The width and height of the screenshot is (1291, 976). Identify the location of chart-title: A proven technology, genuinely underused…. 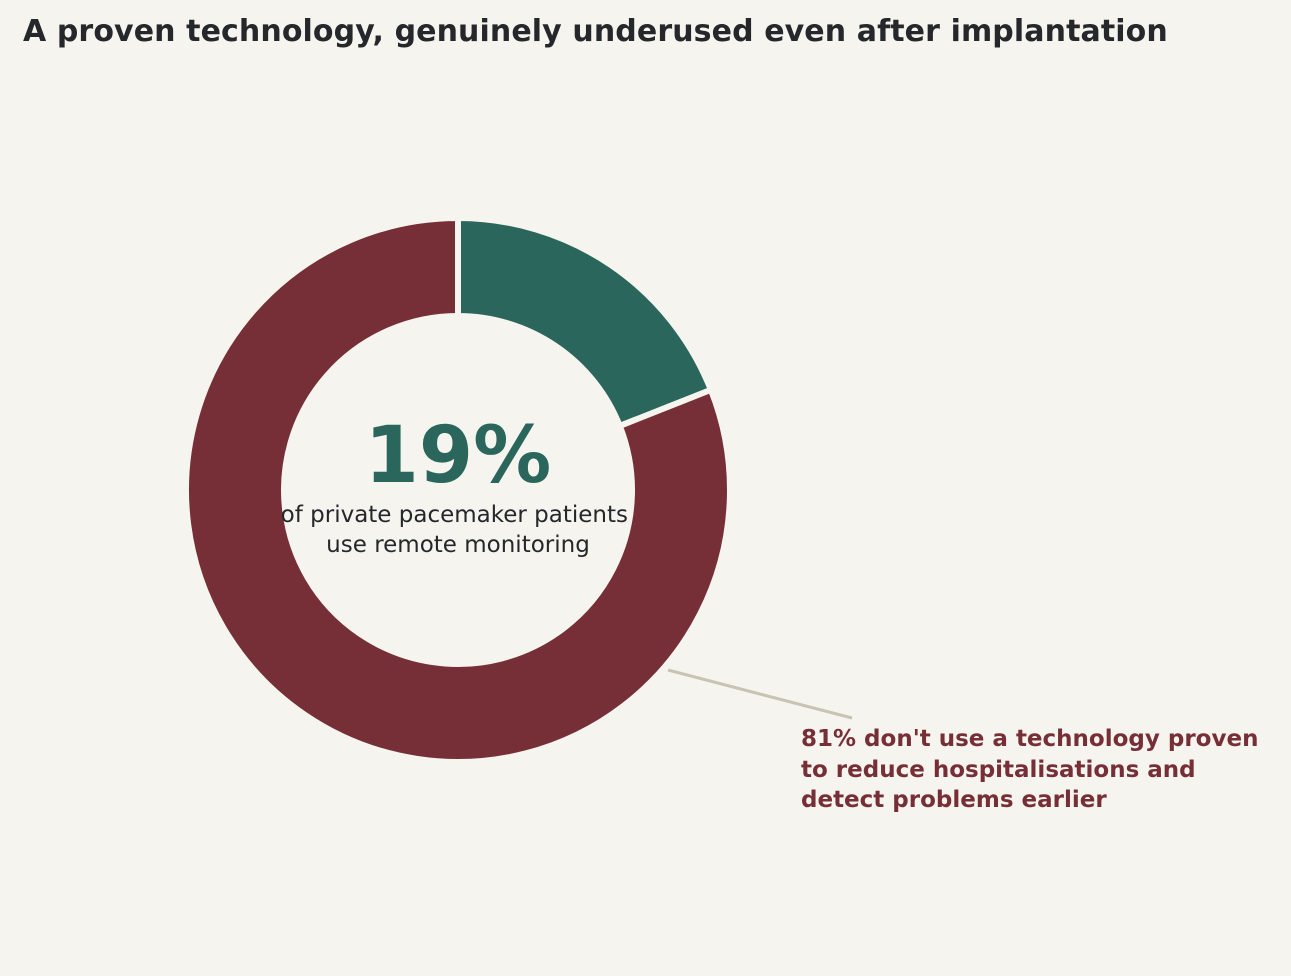
(595, 31).